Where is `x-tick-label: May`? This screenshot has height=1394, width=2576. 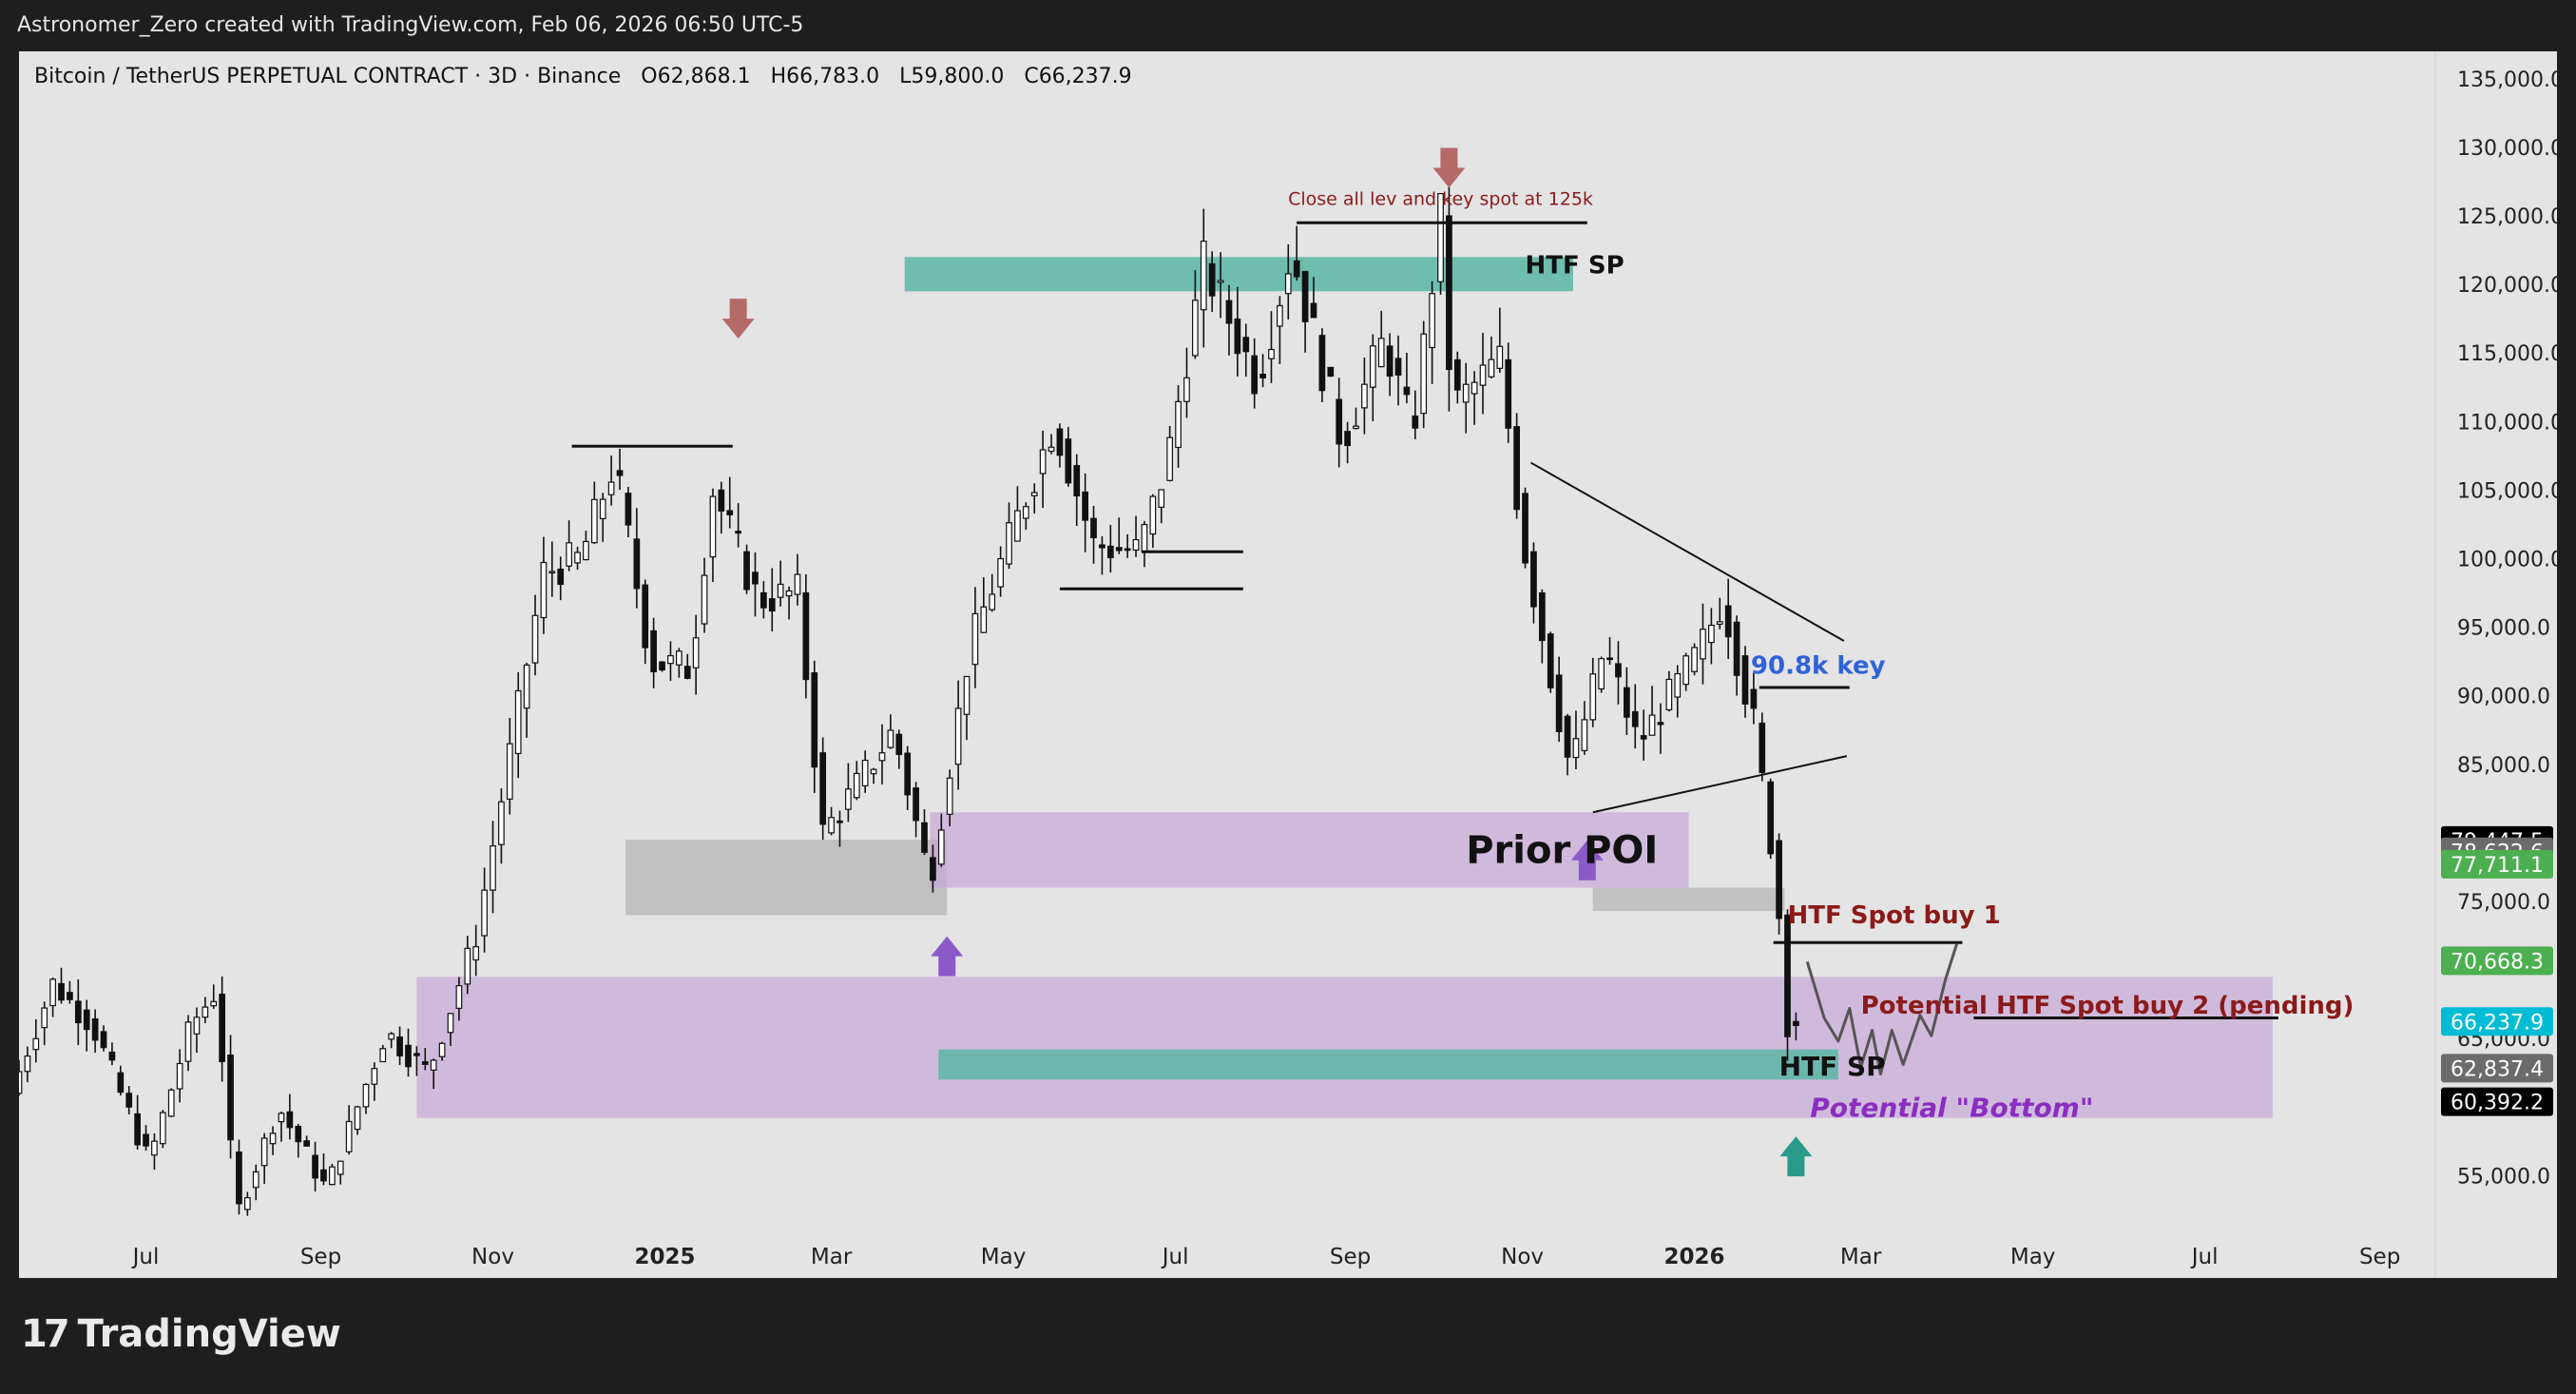 x-tick-label: May is located at coordinates (1004, 1257).